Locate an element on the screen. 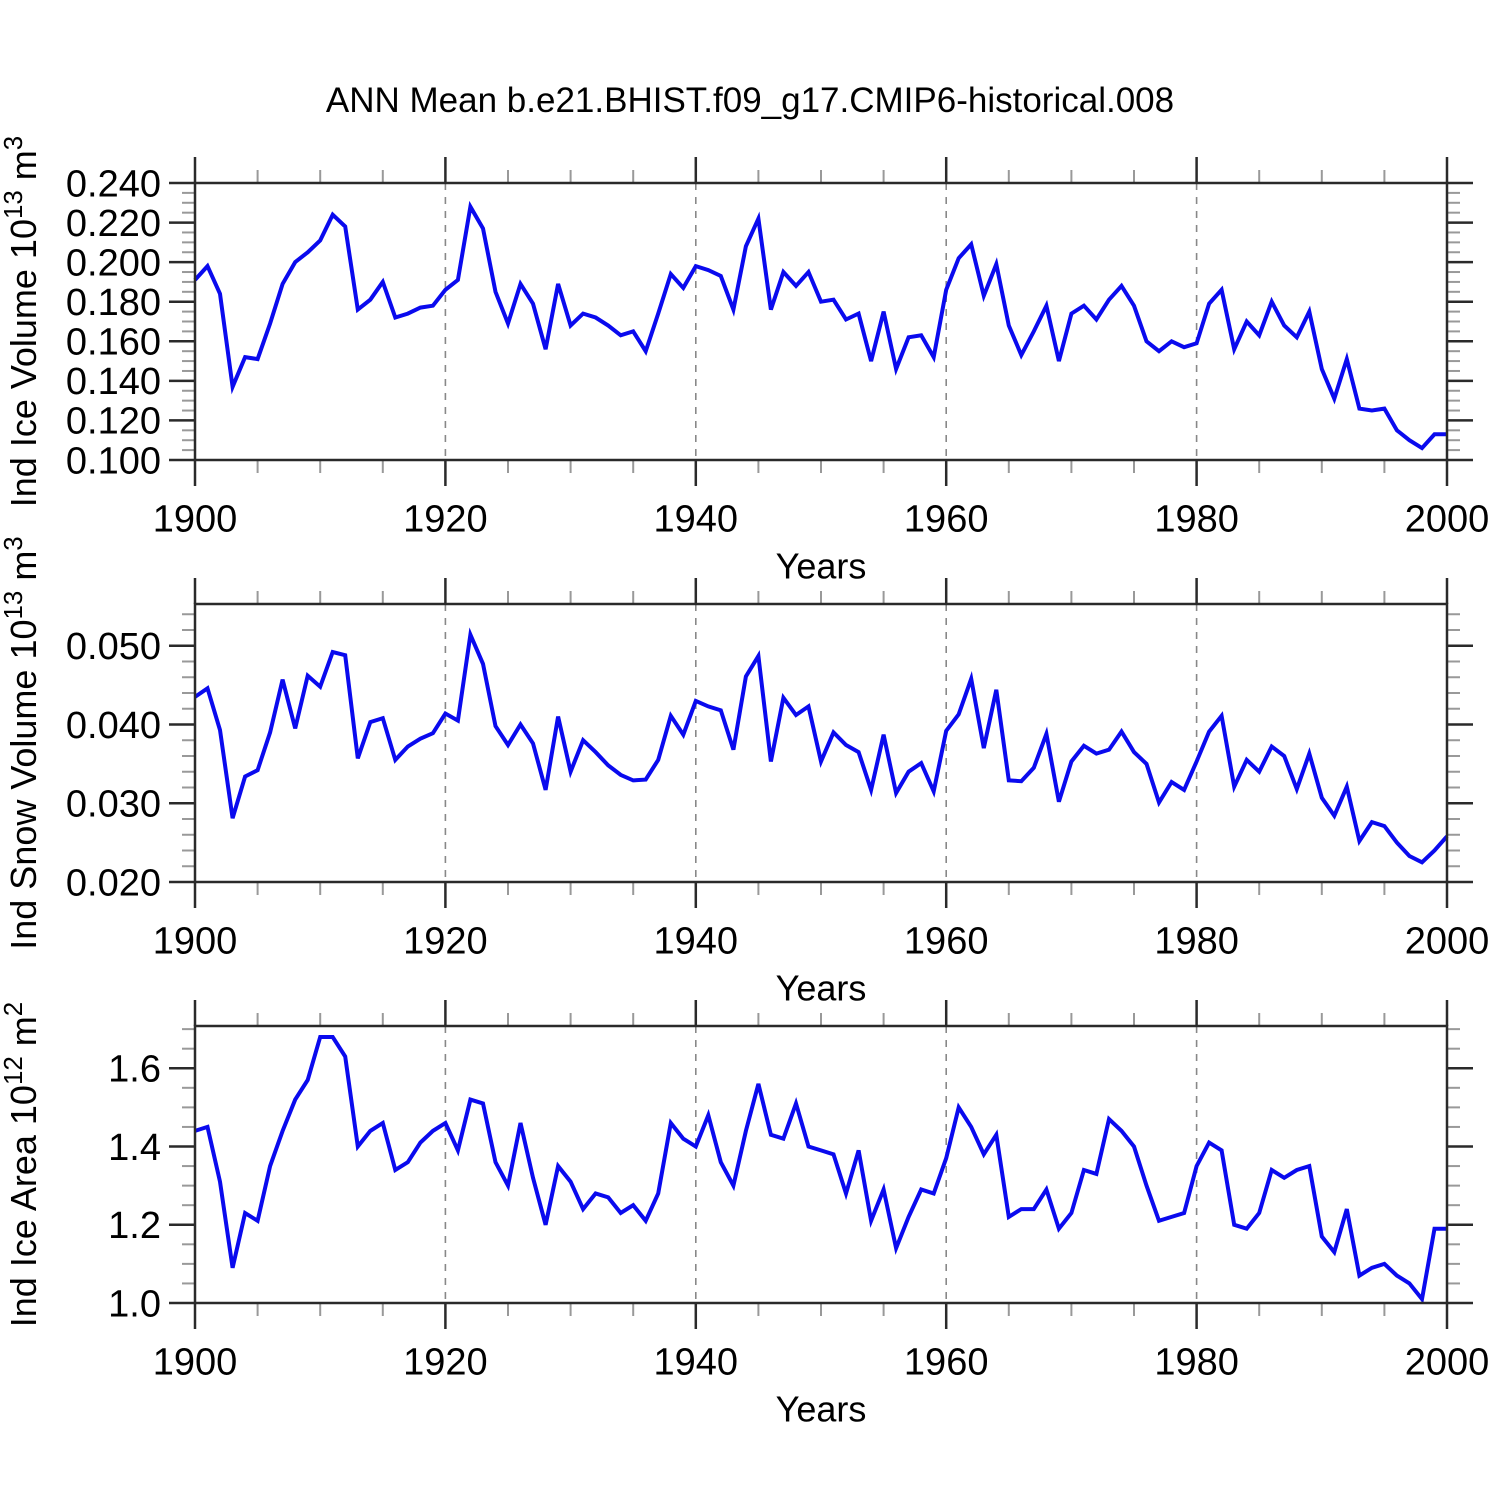 The height and width of the screenshot is (1500, 1500). y-tick-label: 0.020 is located at coordinates (113, 883).